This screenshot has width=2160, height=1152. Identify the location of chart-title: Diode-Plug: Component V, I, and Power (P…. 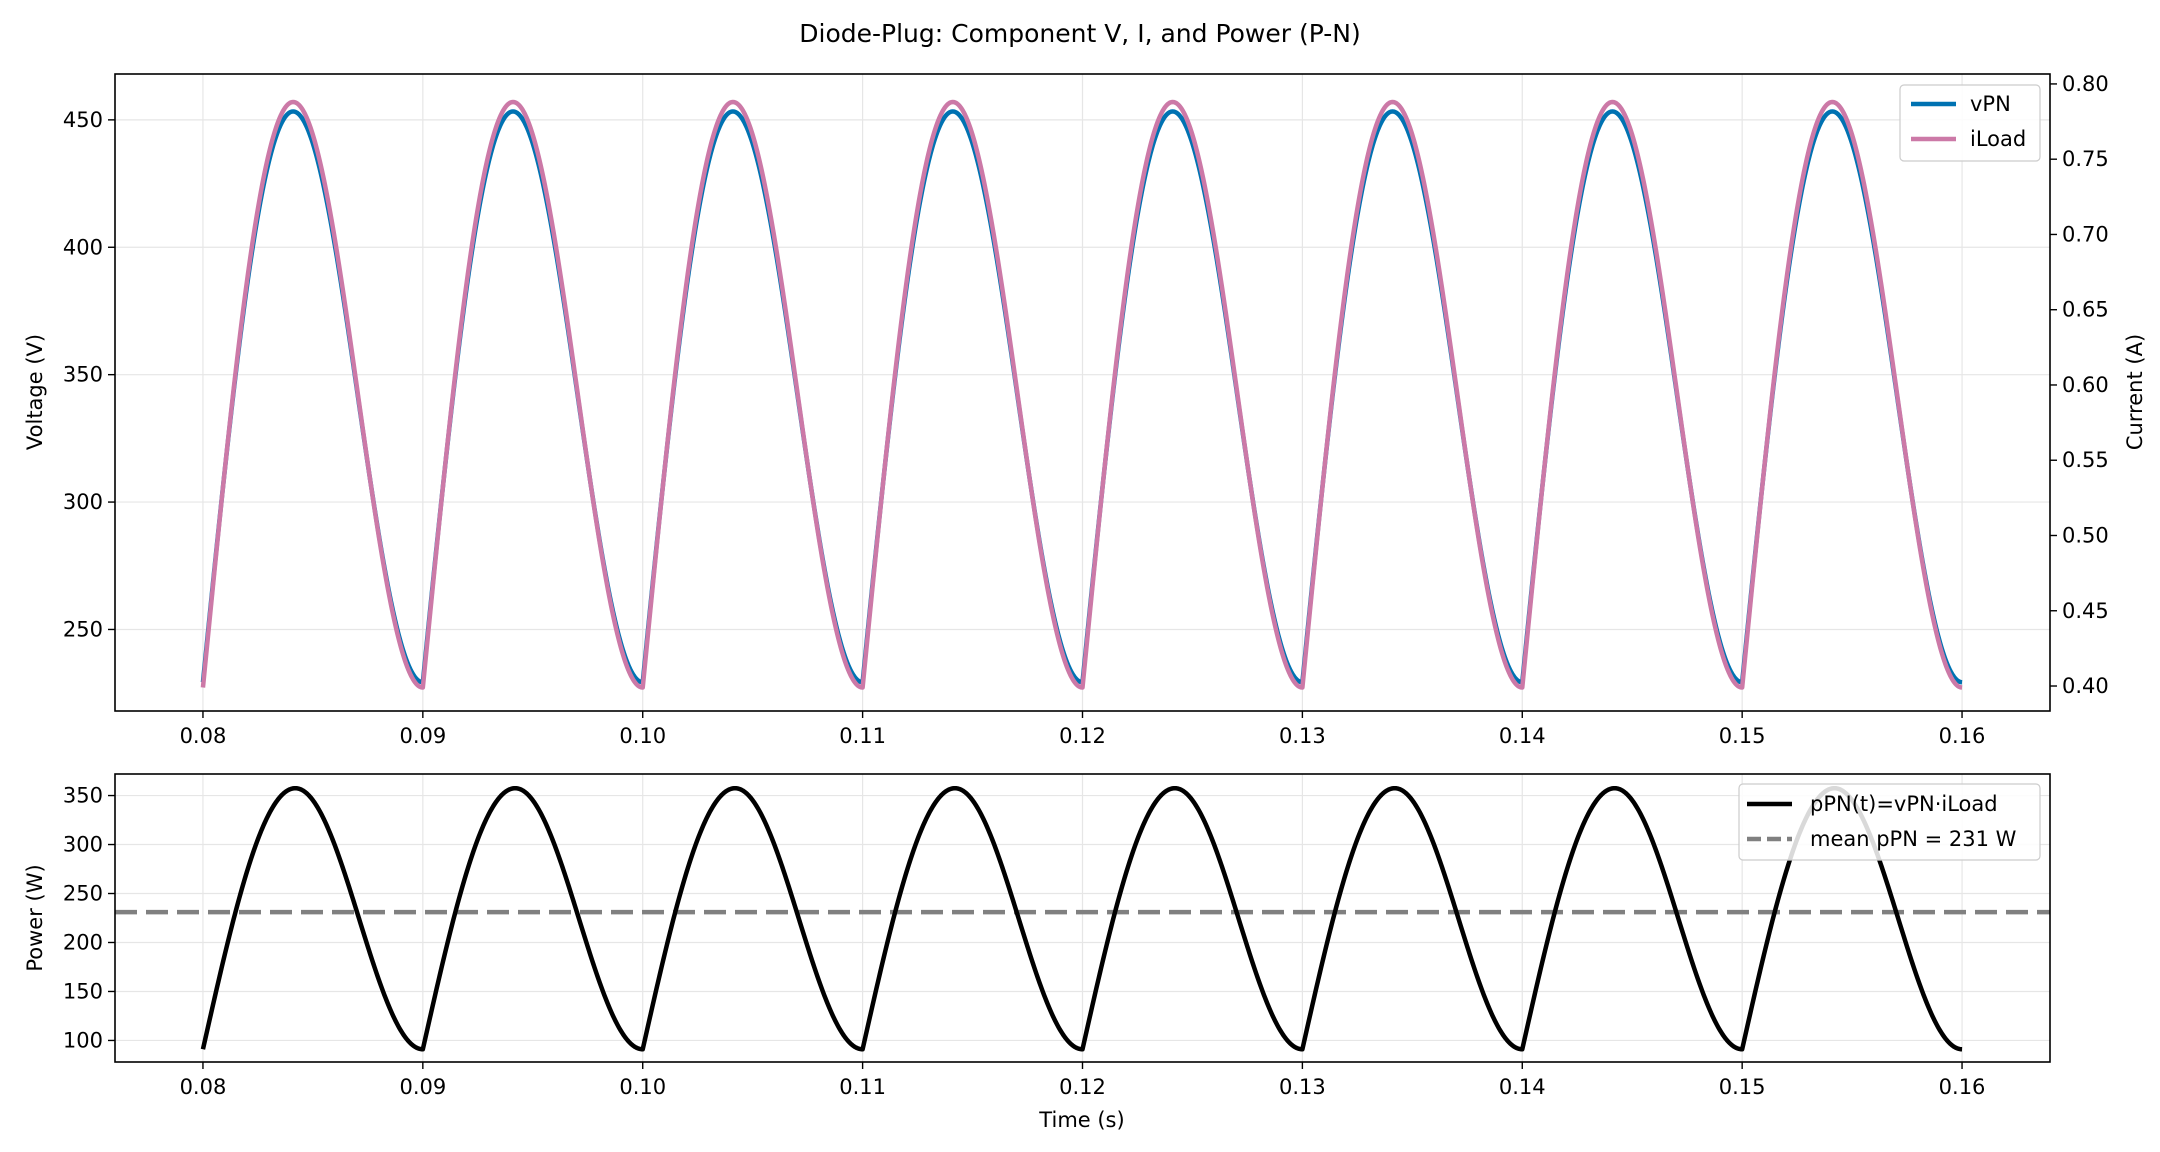
(1080, 33).